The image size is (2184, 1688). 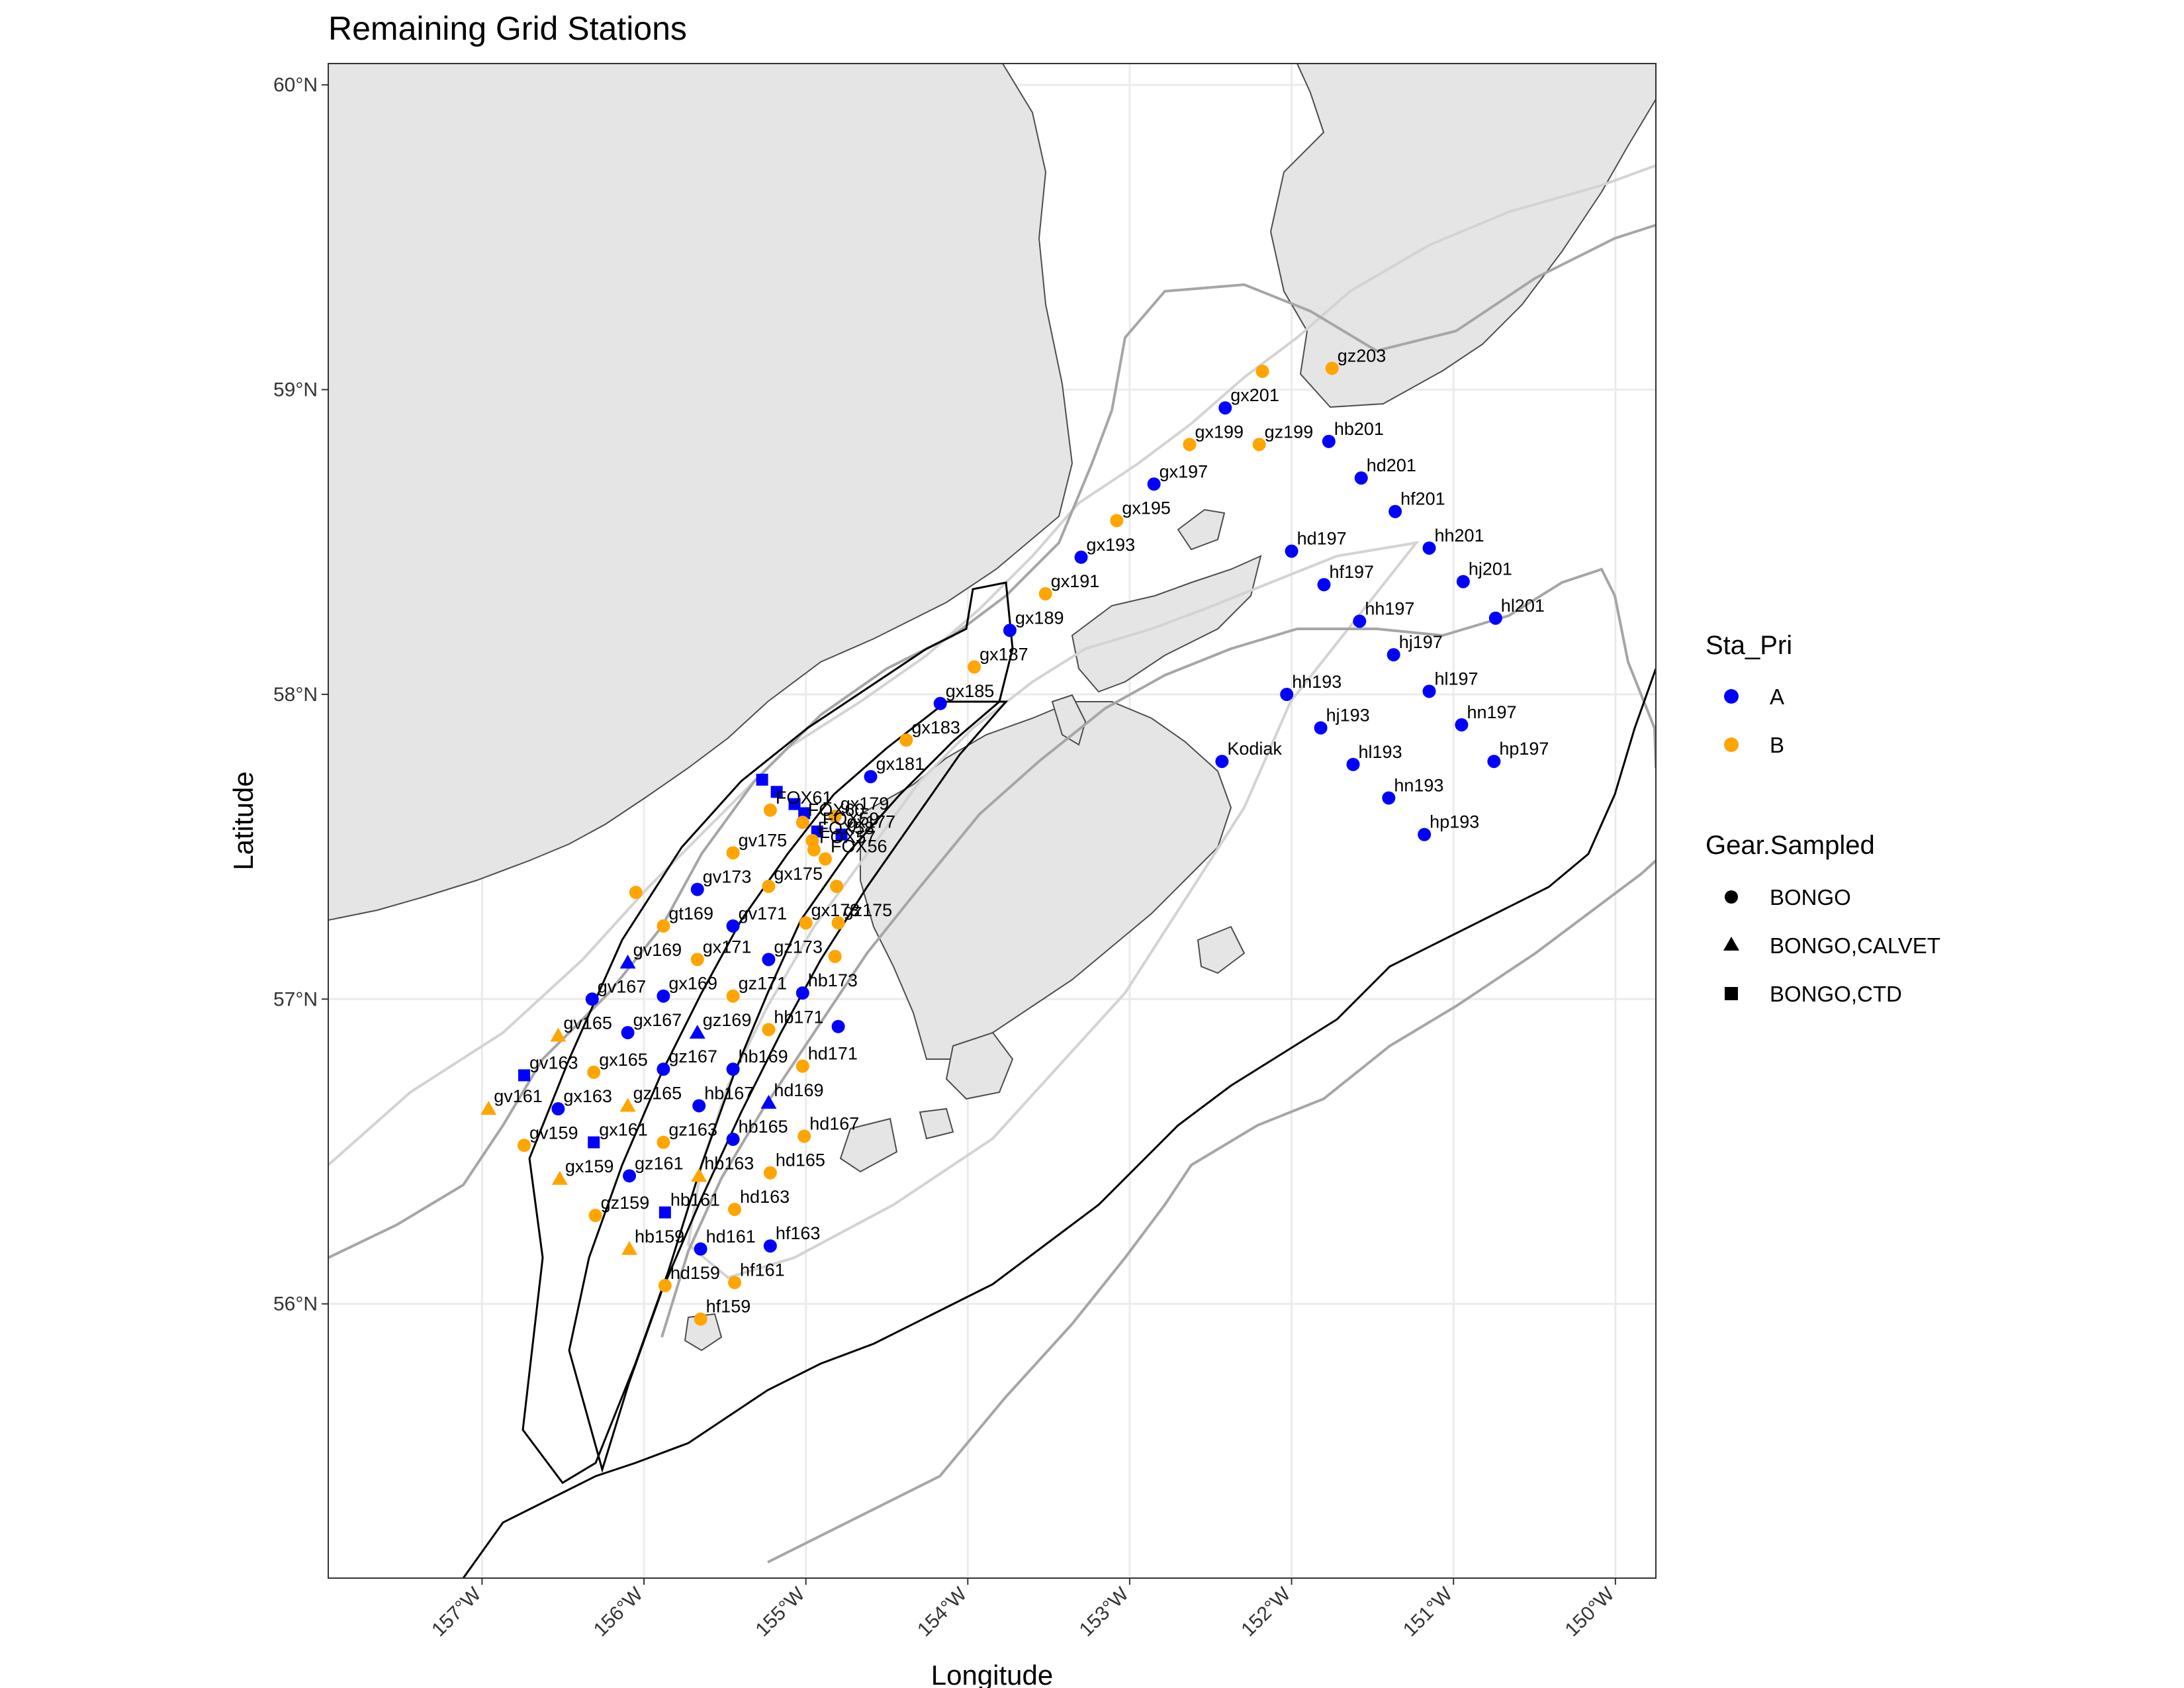 What do you see at coordinates (1836, 994) in the screenshot?
I see `legend-label-bongo-ctd: BONGO,CTD` at bounding box center [1836, 994].